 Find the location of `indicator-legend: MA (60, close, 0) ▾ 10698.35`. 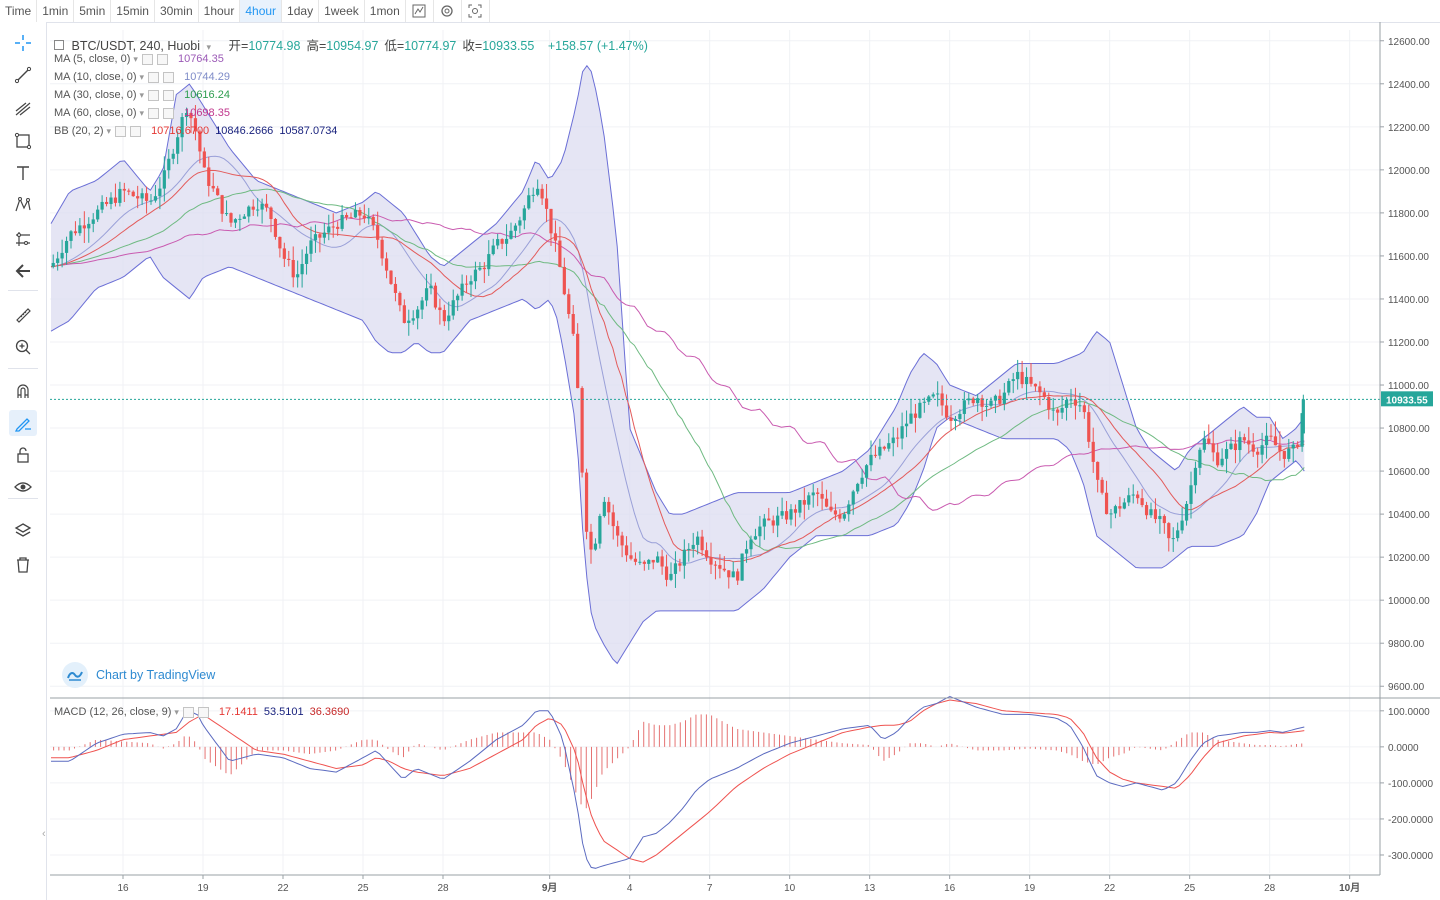

indicator-legend: MA (60, close, 0) ▾ 10698.35 is located at coordinates (142, 113).